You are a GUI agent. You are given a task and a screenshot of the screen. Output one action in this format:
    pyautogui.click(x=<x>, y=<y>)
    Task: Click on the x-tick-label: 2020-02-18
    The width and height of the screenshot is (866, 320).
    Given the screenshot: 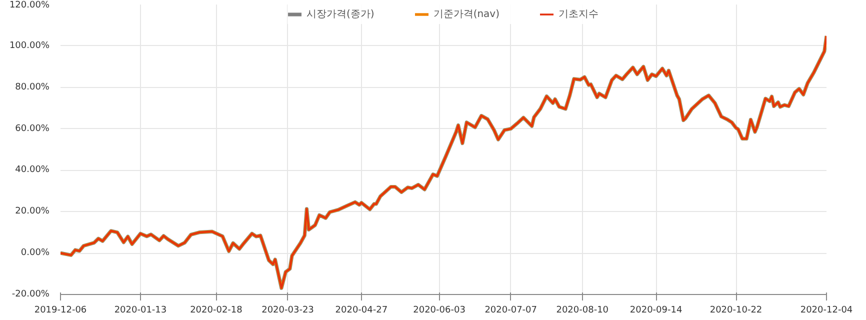 What is the action you would take?
    pyautogui.click(x=216, y=311)
    